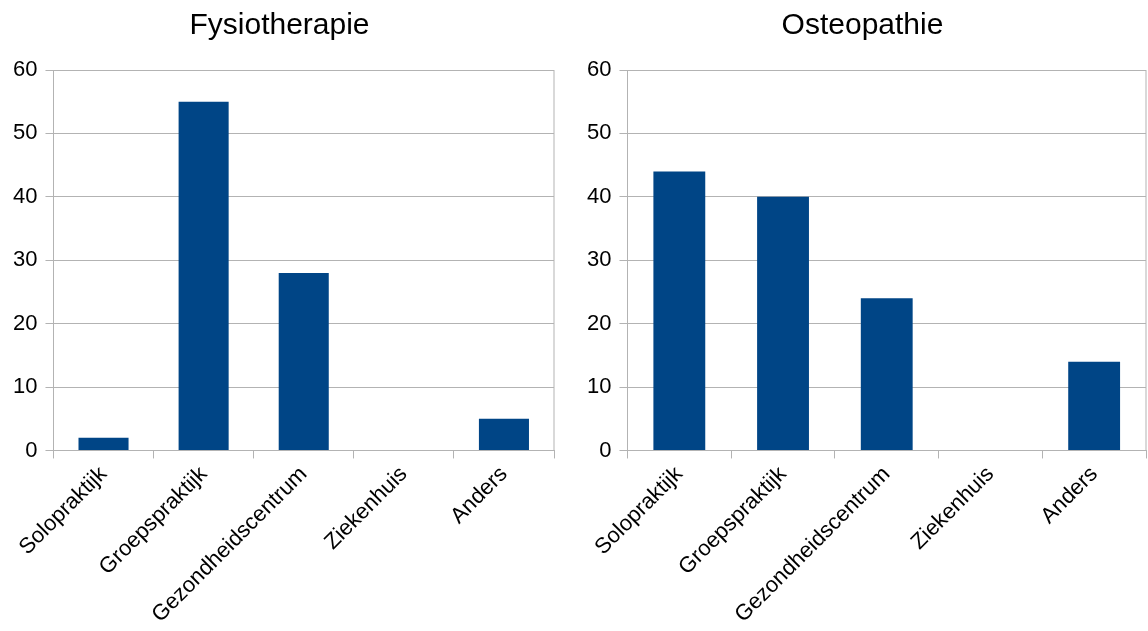 This screenshot has height=631, width=1148. I want to click on chart-title: Osteopathie, so click(862, 24).